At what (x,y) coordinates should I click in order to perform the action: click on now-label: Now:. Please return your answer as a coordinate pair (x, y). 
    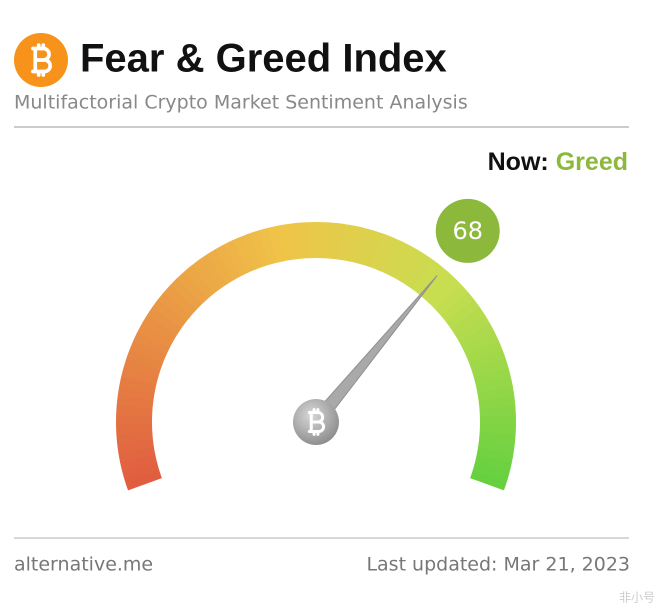
    Looking at the image, I should click on (518, 162).